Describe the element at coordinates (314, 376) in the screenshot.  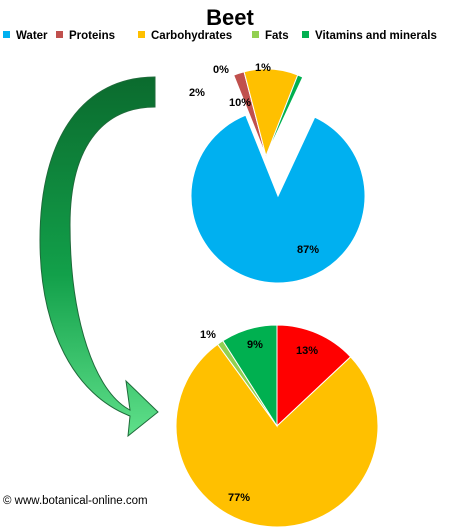
I see `pie2-slice-proteins` at that location.